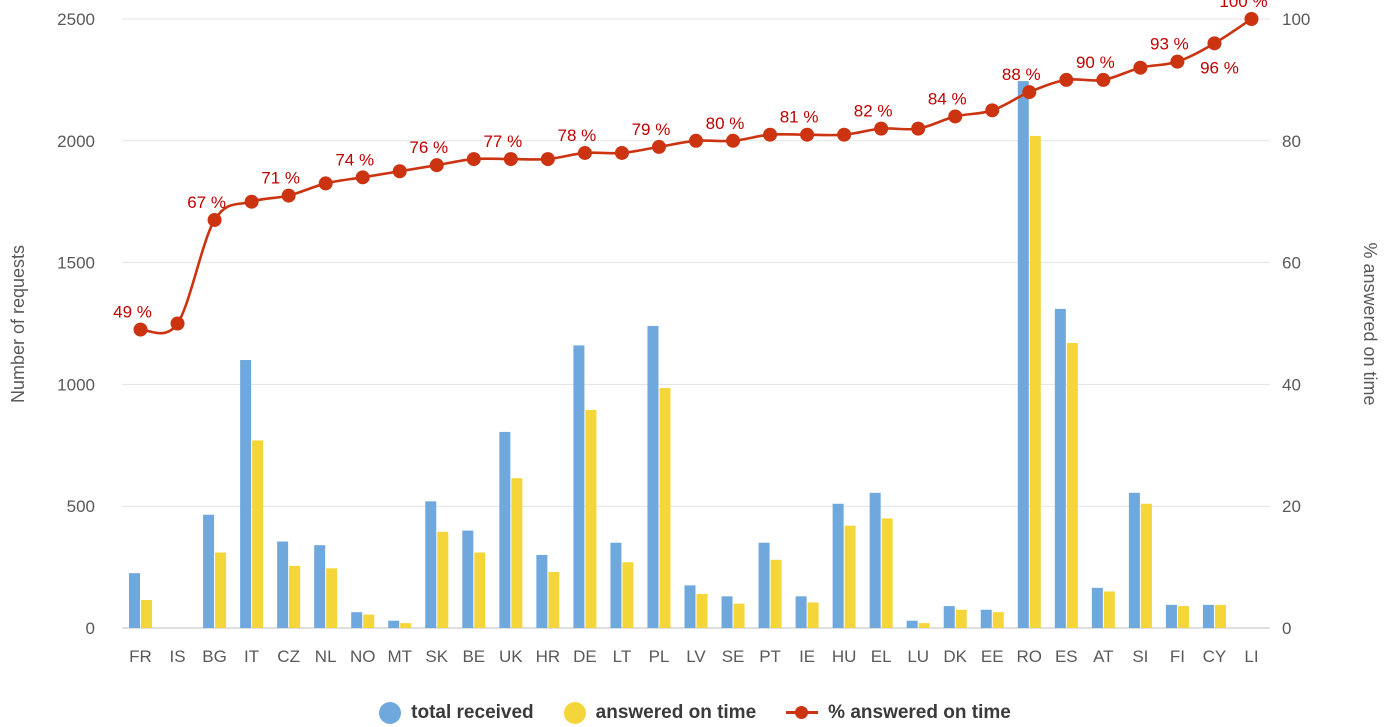 The width and height of the screenshot is (1390, 727). What do you see at coordinates (280, 178) in the screenshot?
I see `percent-data-label: 71 %` at bounding box center [280, 178].